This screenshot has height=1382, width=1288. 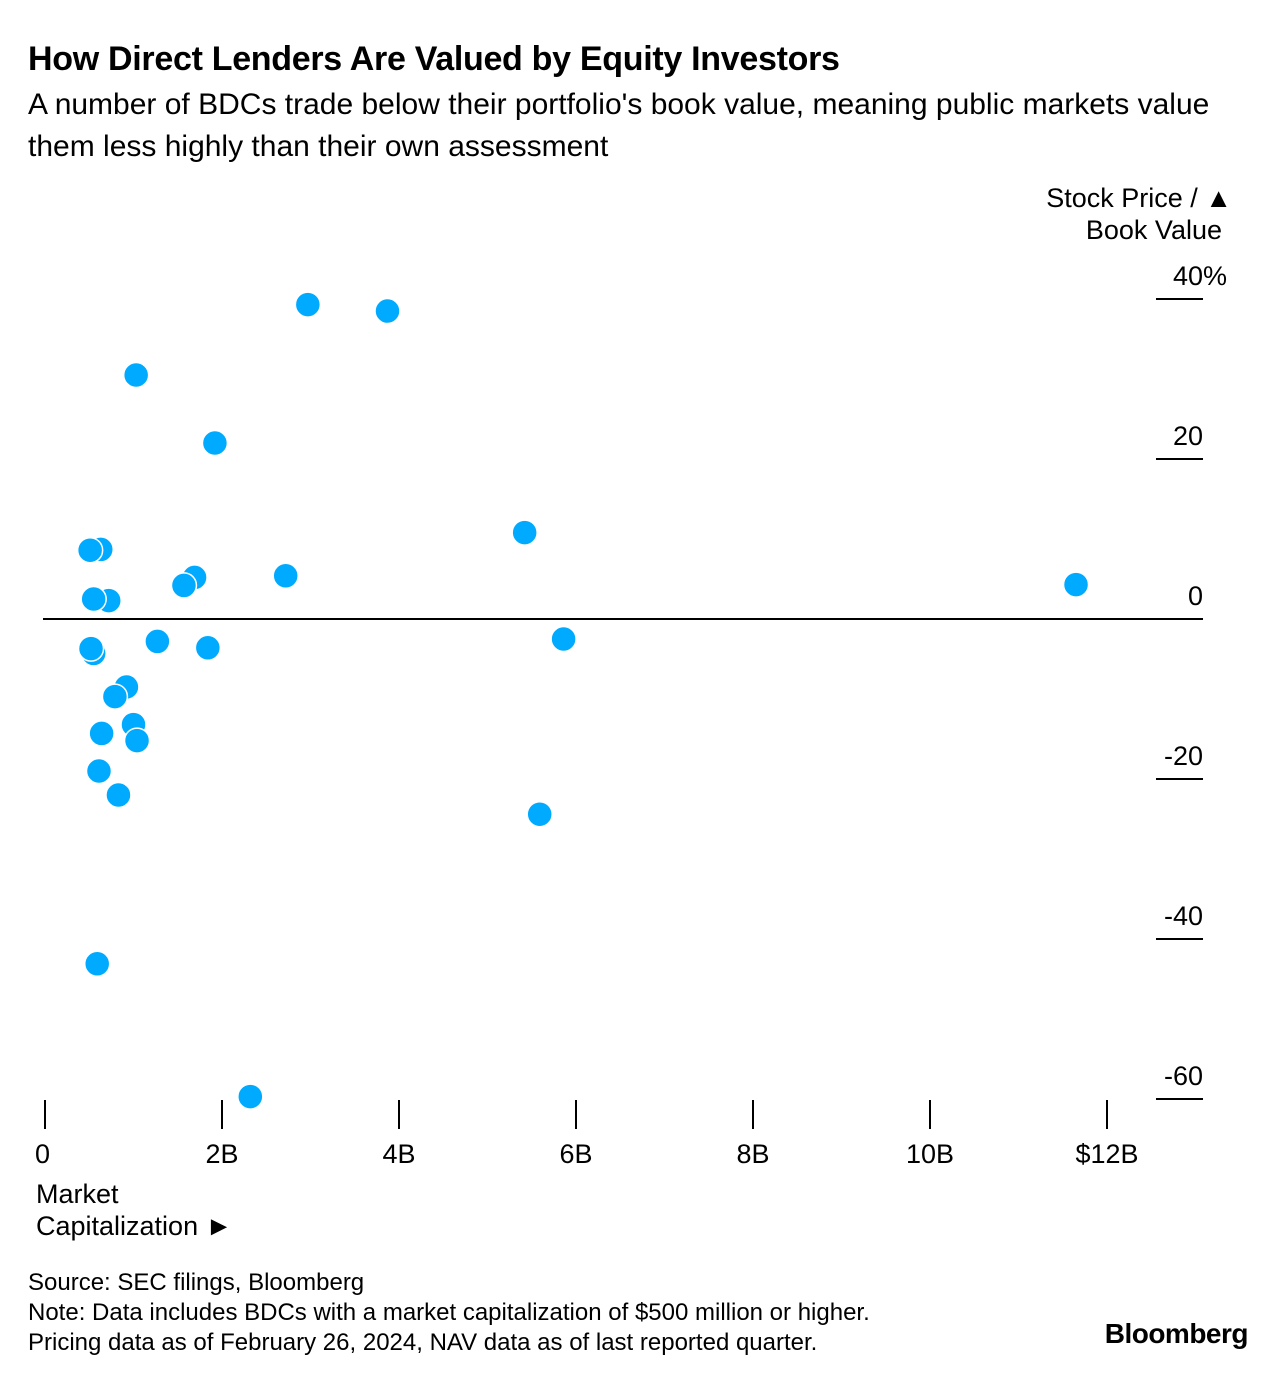 What do you see at coordinates (1153, 230) in the screenshot?
I see `y-axis-title-line2: Book Value` at bounding box center [1153, 230].